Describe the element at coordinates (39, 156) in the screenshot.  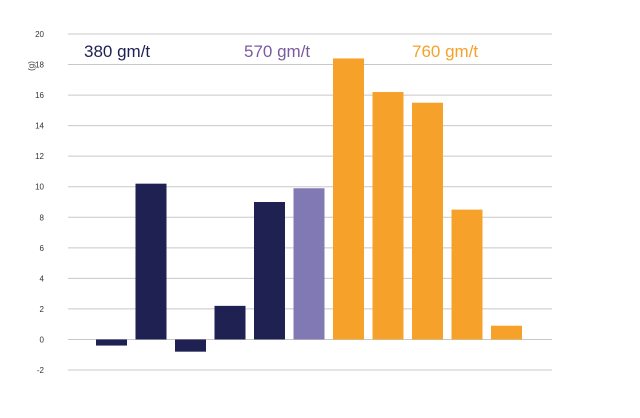
I see `y-tick-label: 12` at that location.